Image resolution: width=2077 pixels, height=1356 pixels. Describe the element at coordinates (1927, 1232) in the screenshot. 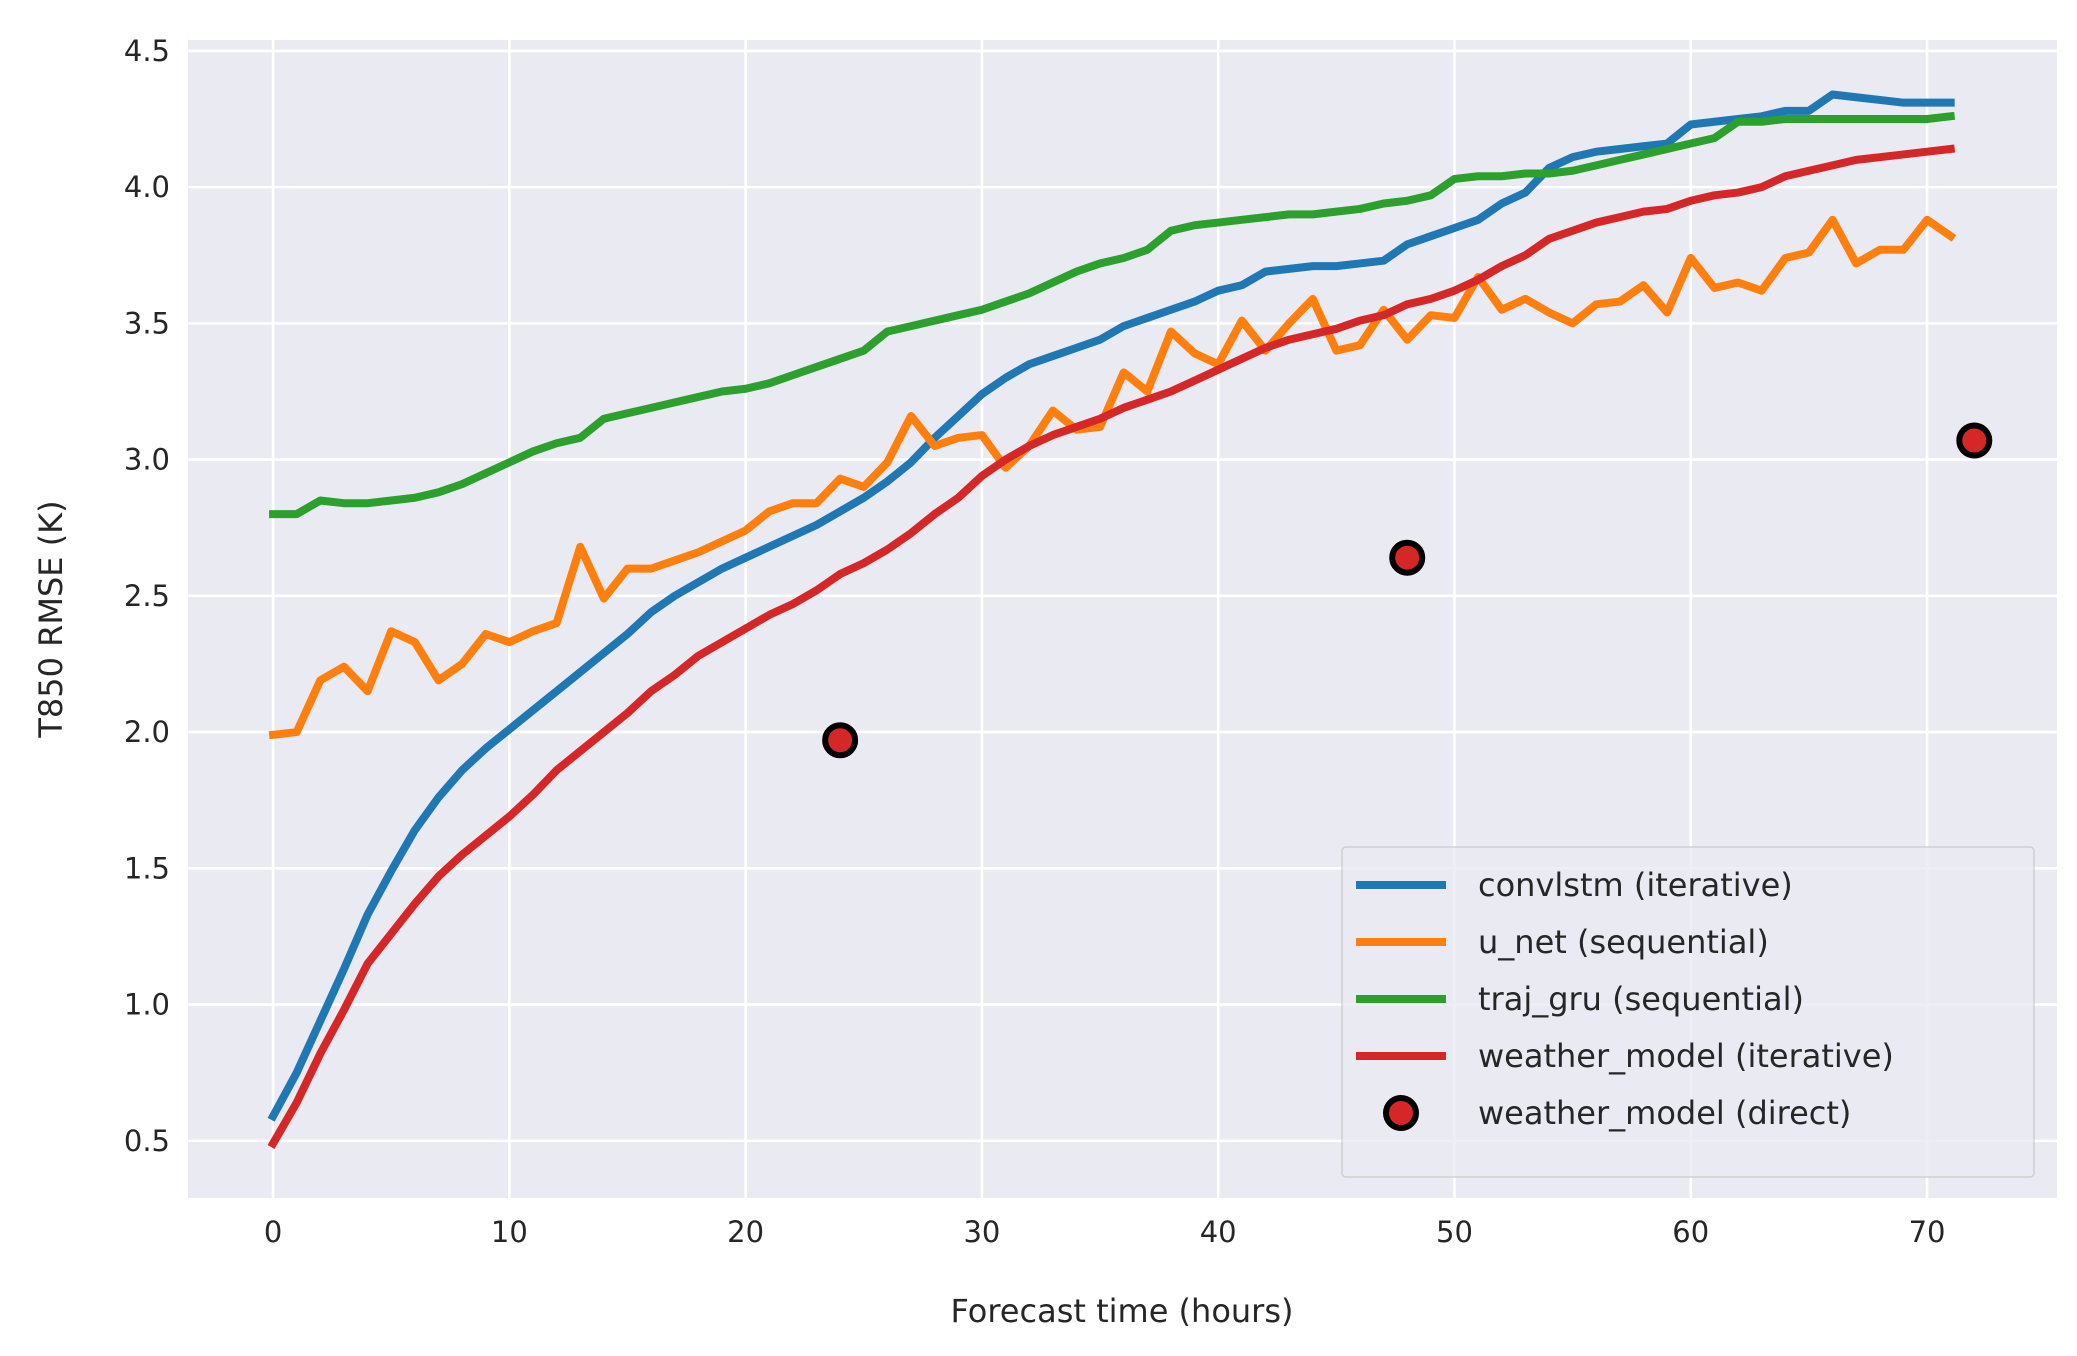

I see `x-tick-label: 70` at that location.